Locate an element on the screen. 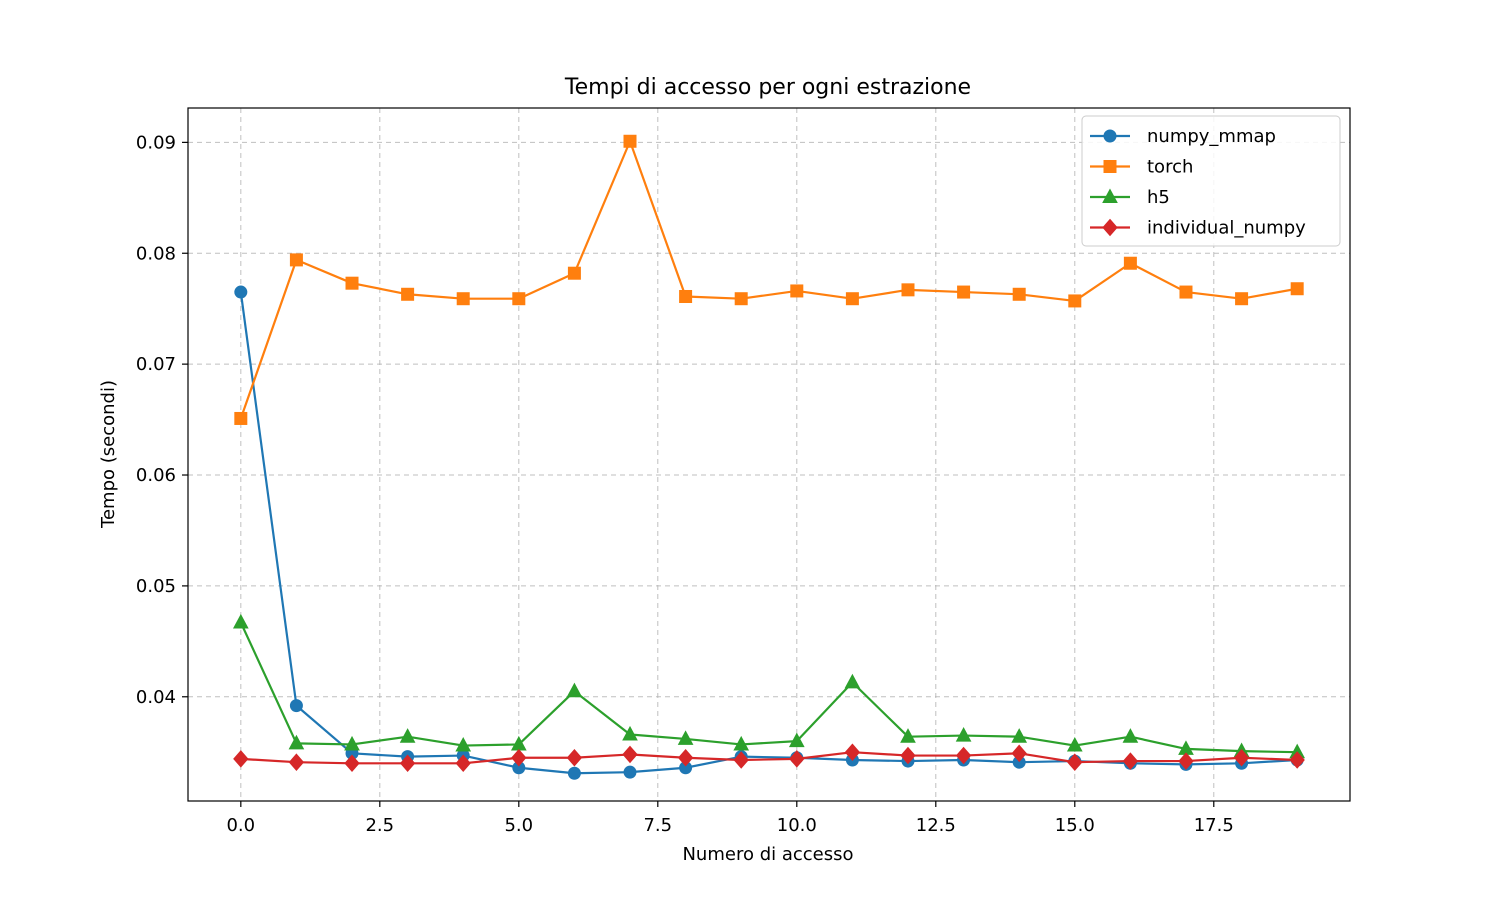  x-tick-label: 0.0 is located at coordinates (240, 825).